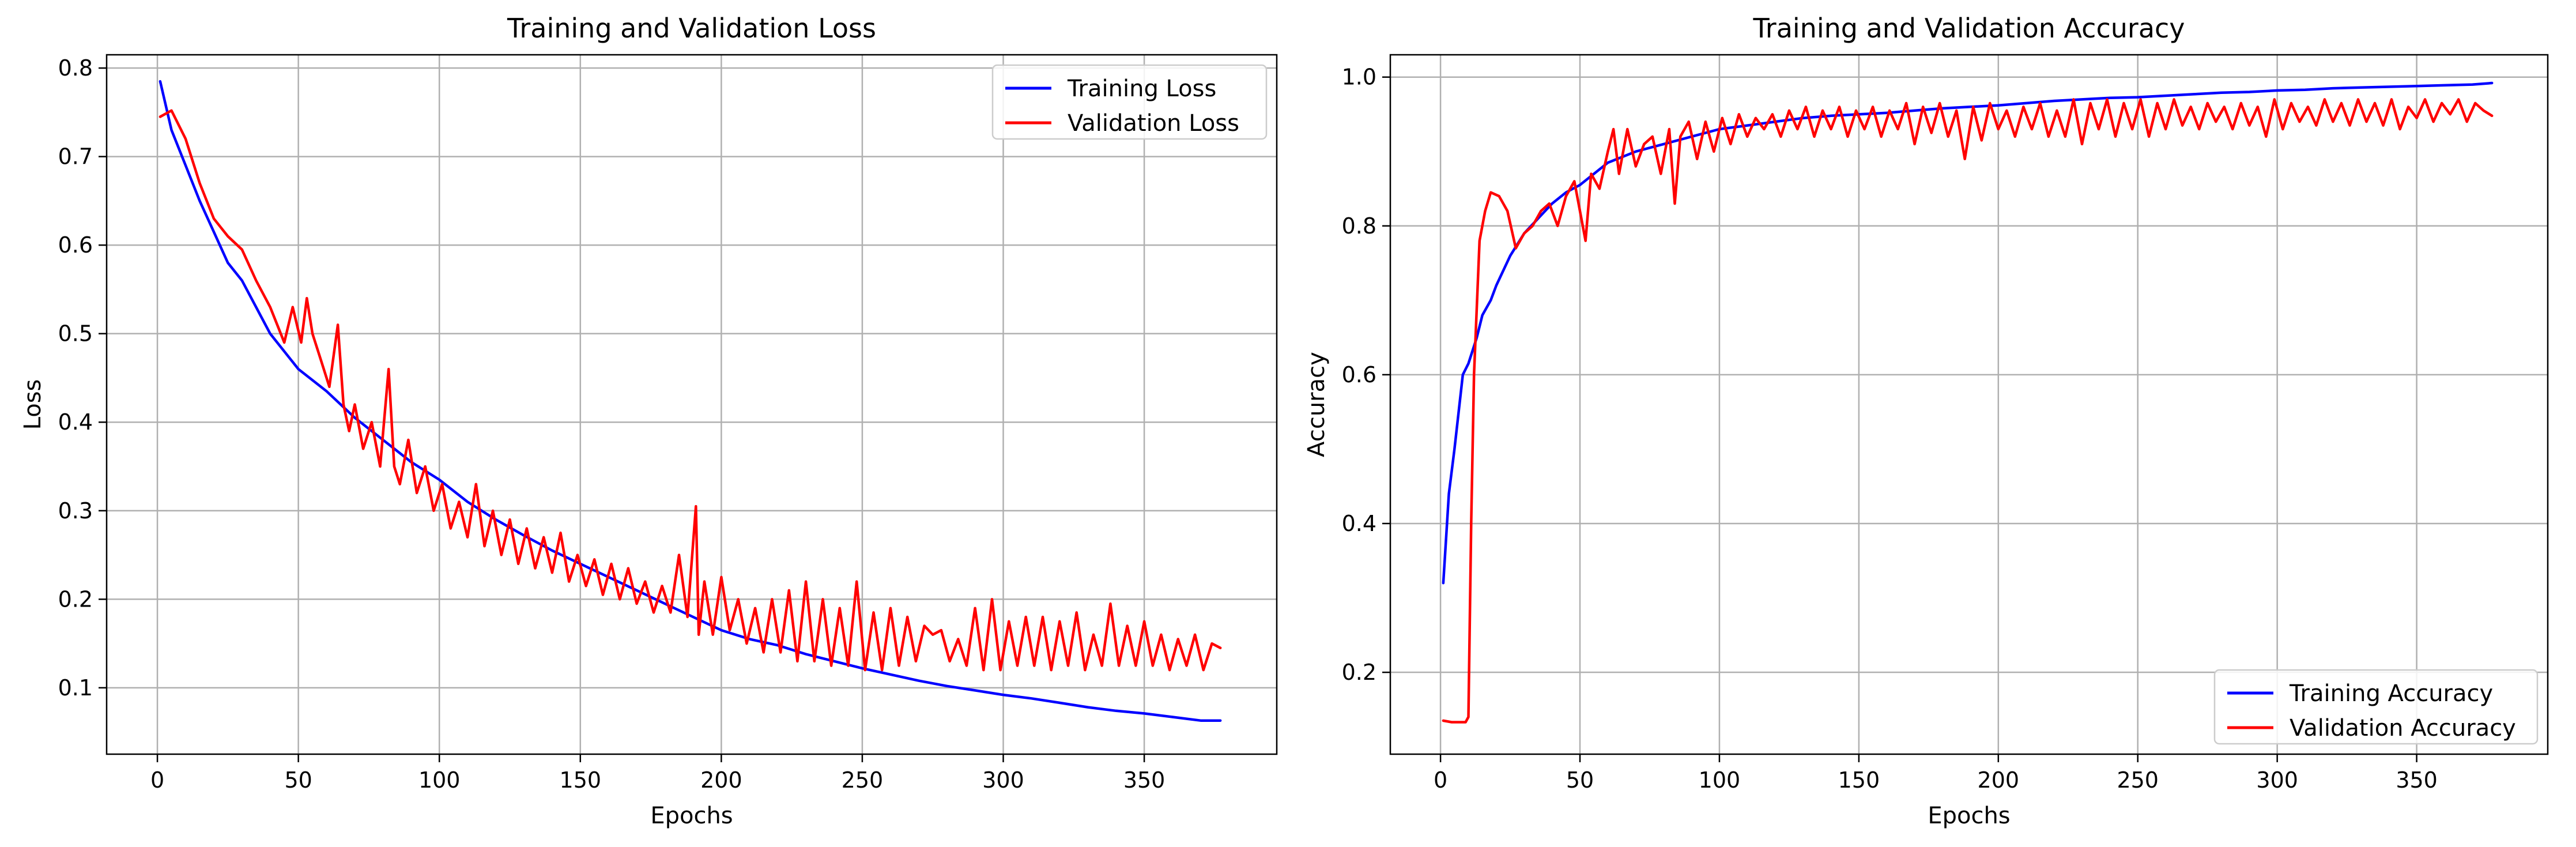 This screenshot has width=2576, height=847. I want to click on y-tick-label: 0.1, so click(75, 688).